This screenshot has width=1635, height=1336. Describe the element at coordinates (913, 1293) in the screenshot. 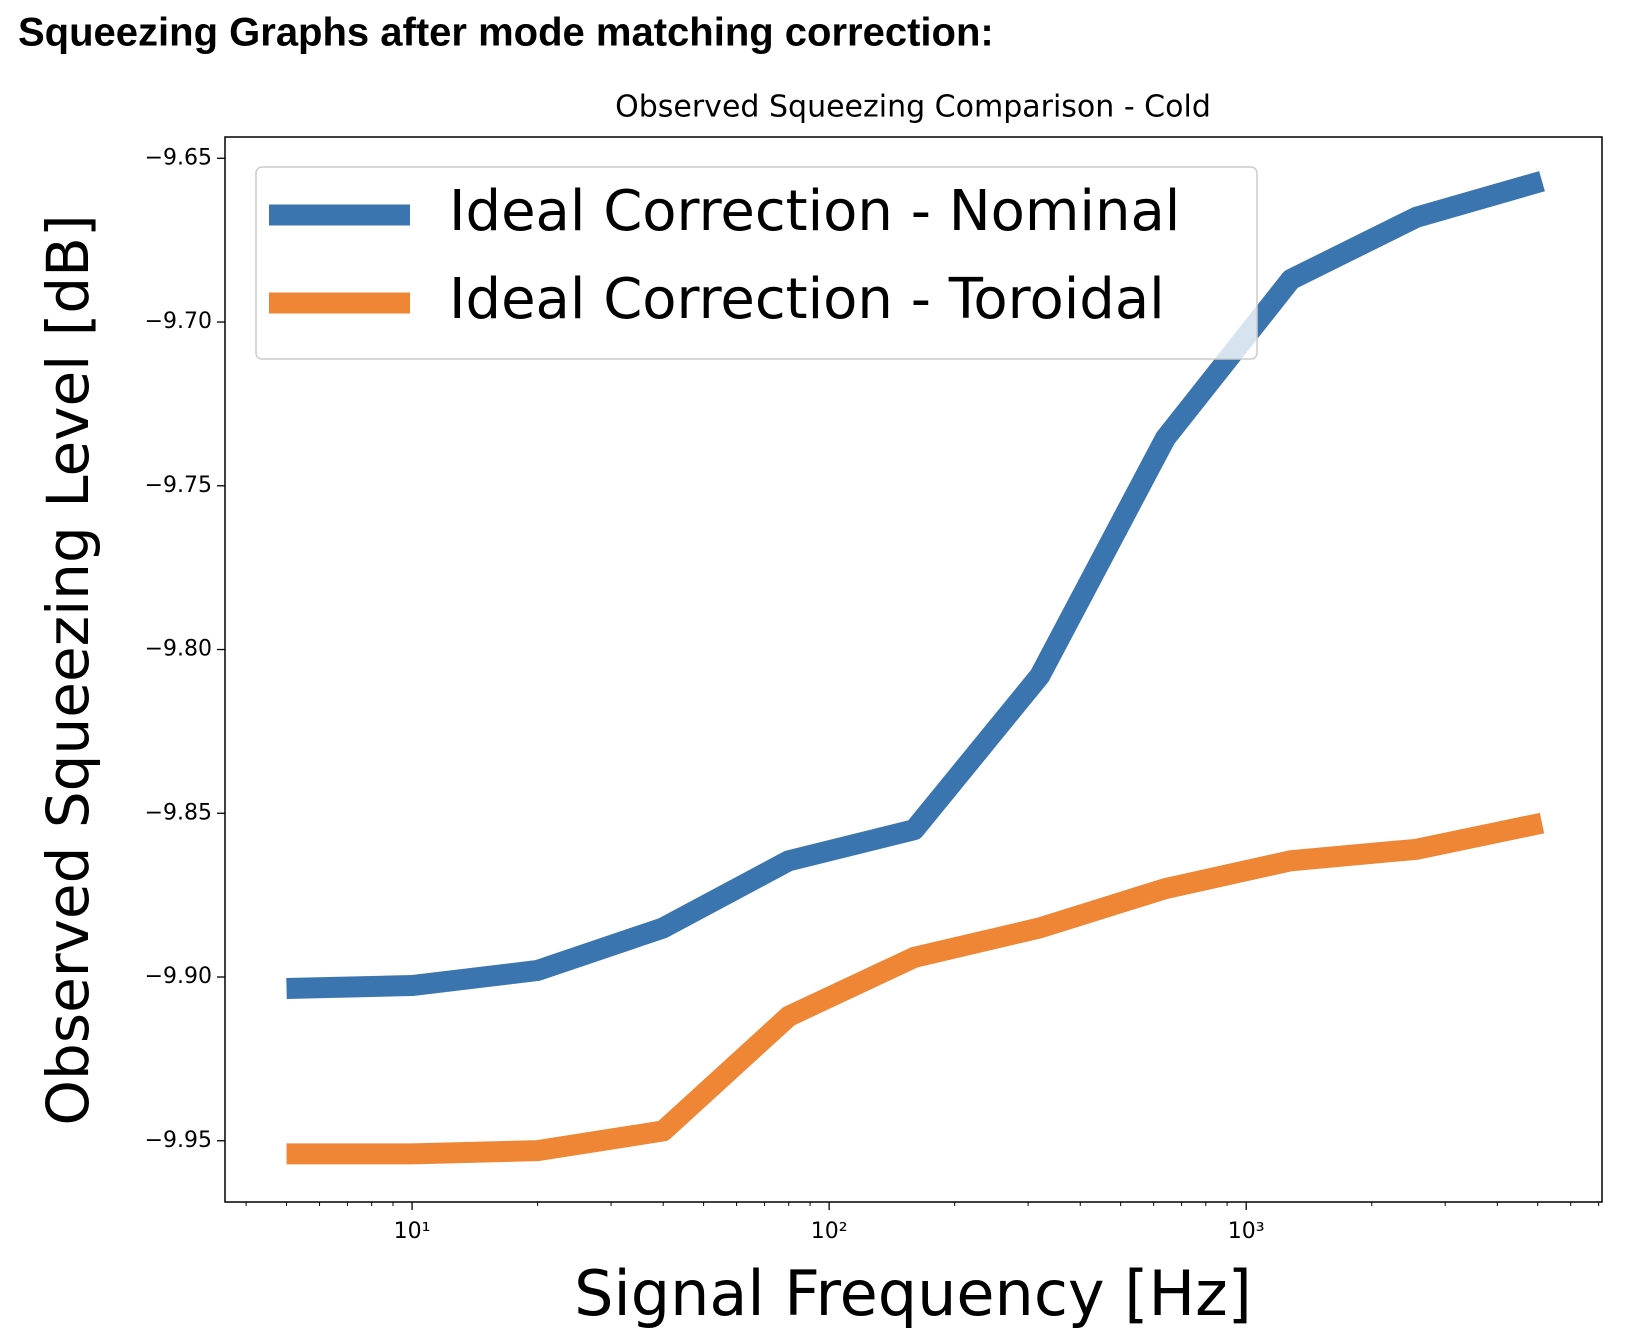

I see `x-axis-label: Signal Frequency [Hz]` at that location.